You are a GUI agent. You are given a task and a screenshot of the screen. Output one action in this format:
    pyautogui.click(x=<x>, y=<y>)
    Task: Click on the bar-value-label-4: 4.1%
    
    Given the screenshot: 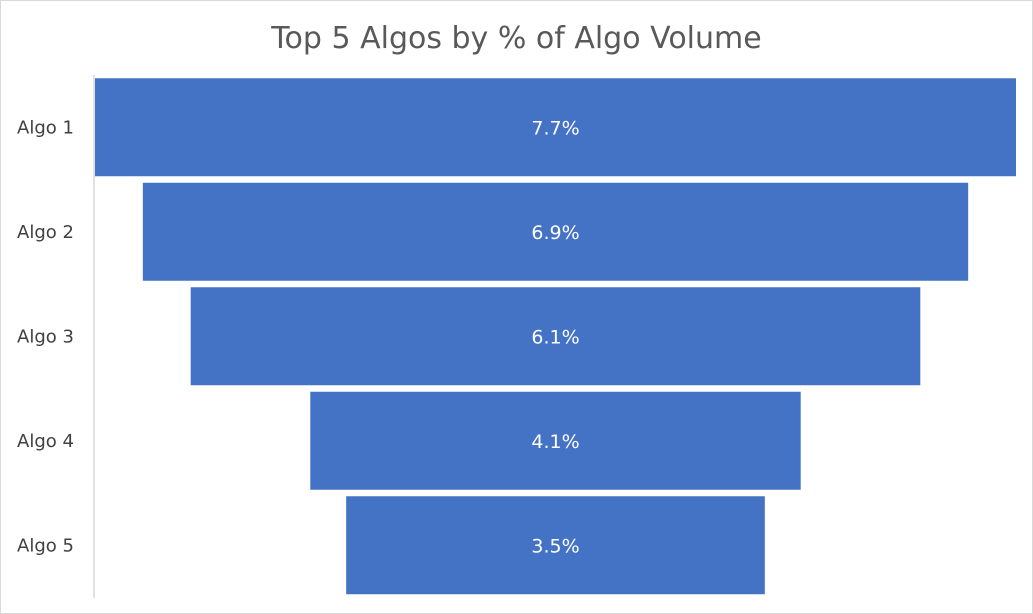 What is the action you would take?
    pyautogui.click(x=555, y=442)
    